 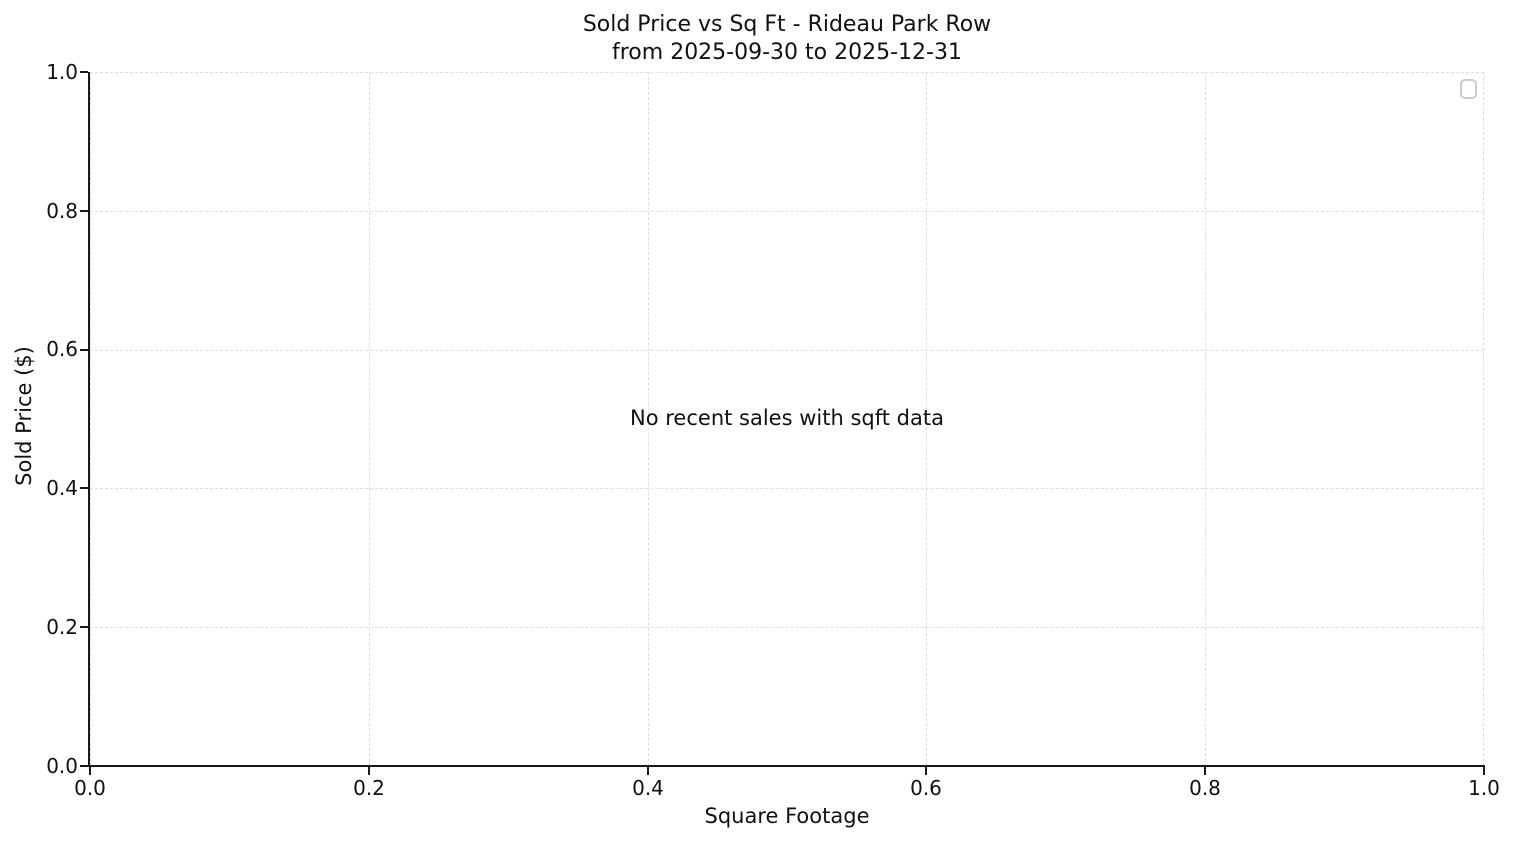 I want to click on y-axis-label: Sold Price ($), so click(x=24, y=416).